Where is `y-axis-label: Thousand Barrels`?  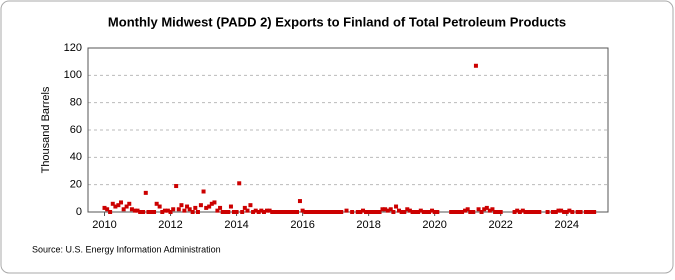
y-axis-label: Thousand Barrels is located at coordinates (46, 129).